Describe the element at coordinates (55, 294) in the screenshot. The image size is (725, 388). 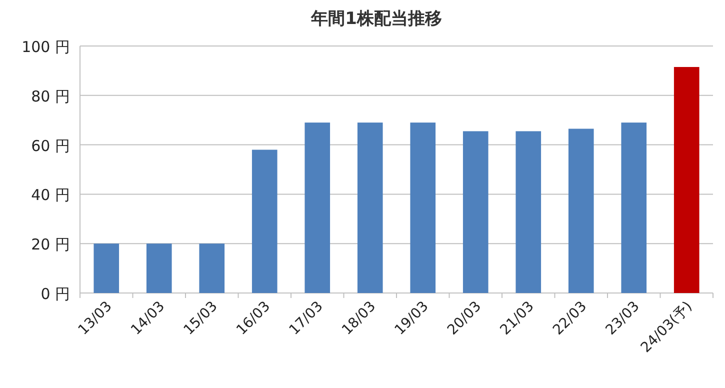
I see `y-tick-label: 0 円` at that location.